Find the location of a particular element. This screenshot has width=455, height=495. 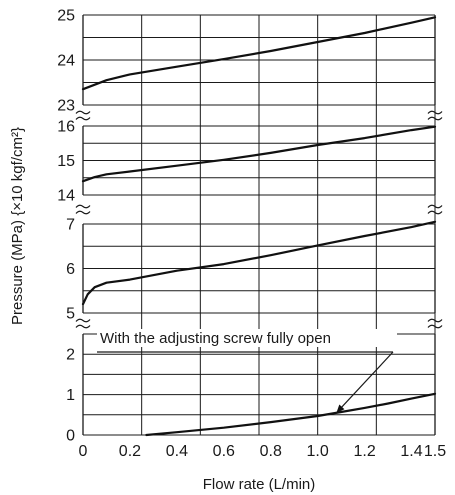

annotation-arrowhead is located at coordinates (340, 408).